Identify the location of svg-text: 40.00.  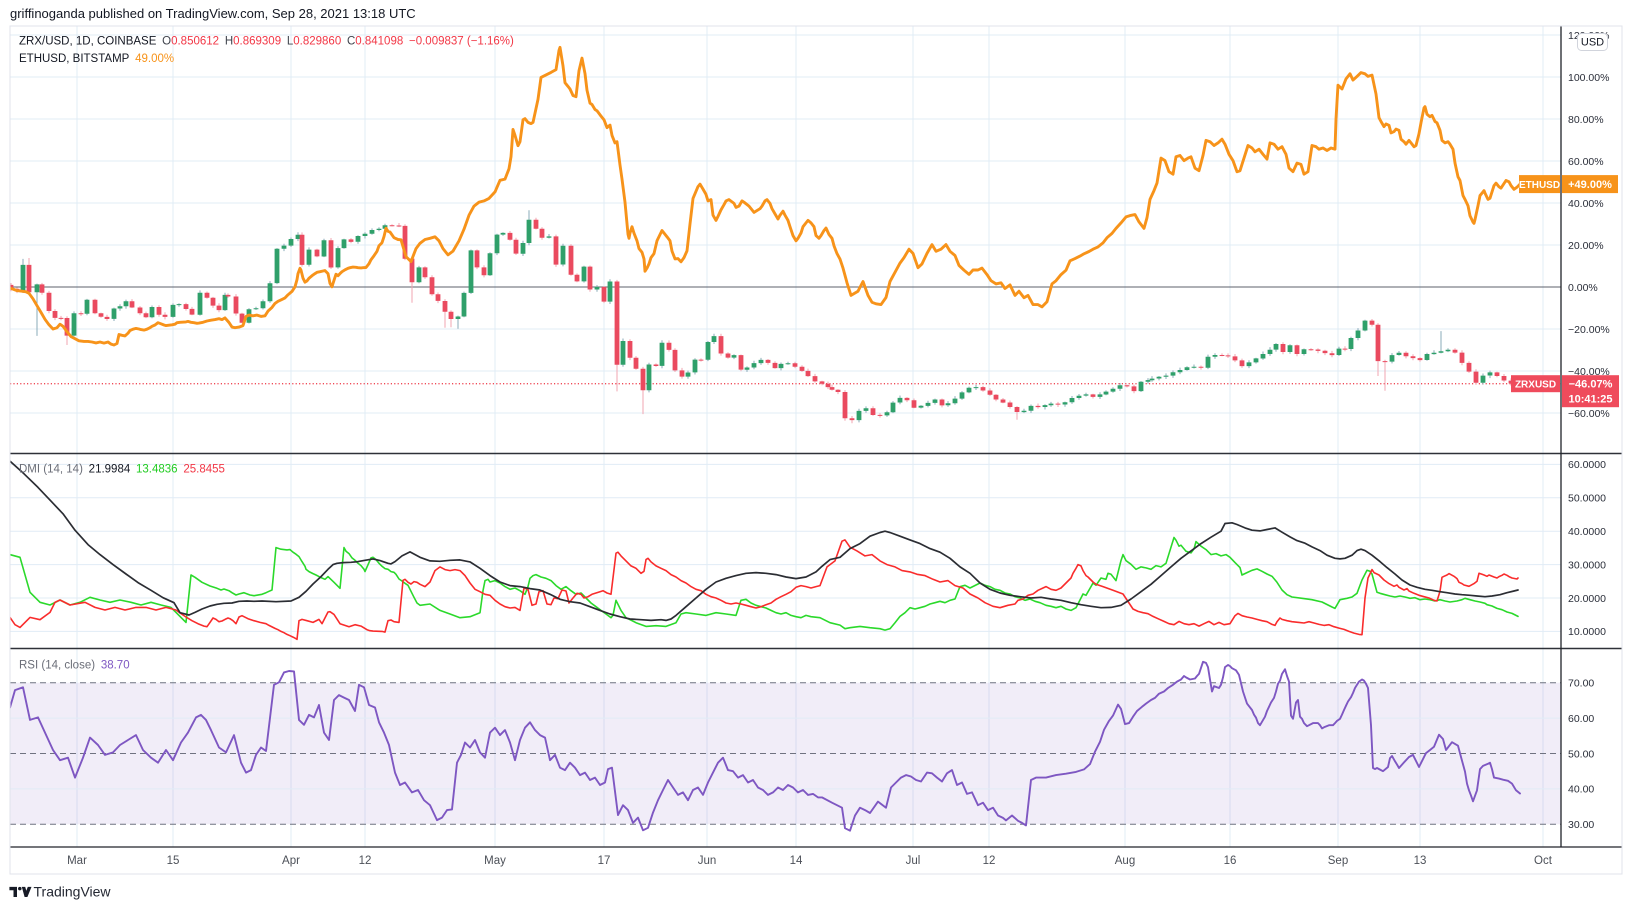
(1581, 790).